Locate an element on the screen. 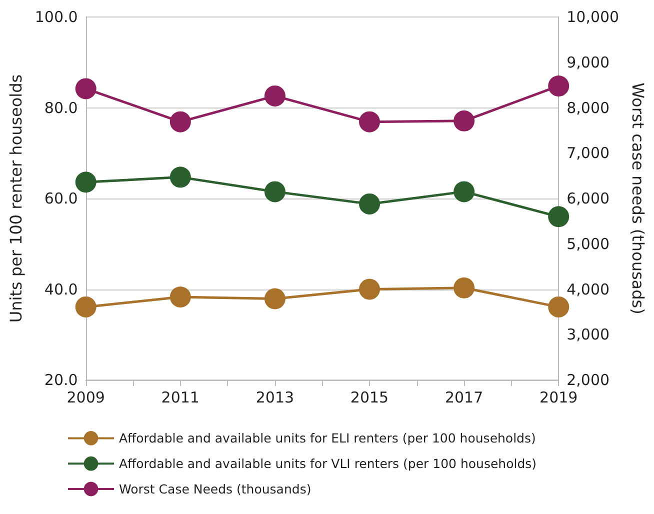 This screenshot has width=654, height=514. y2-tick-label: 6,000 is located at coordinates (588, 199).